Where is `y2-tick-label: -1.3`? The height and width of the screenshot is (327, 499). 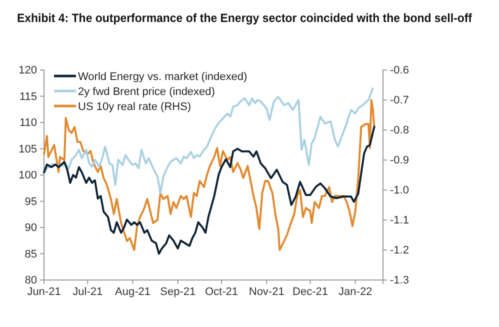 y2-tick-label: -1.3 is located at coordinates (399, 280).